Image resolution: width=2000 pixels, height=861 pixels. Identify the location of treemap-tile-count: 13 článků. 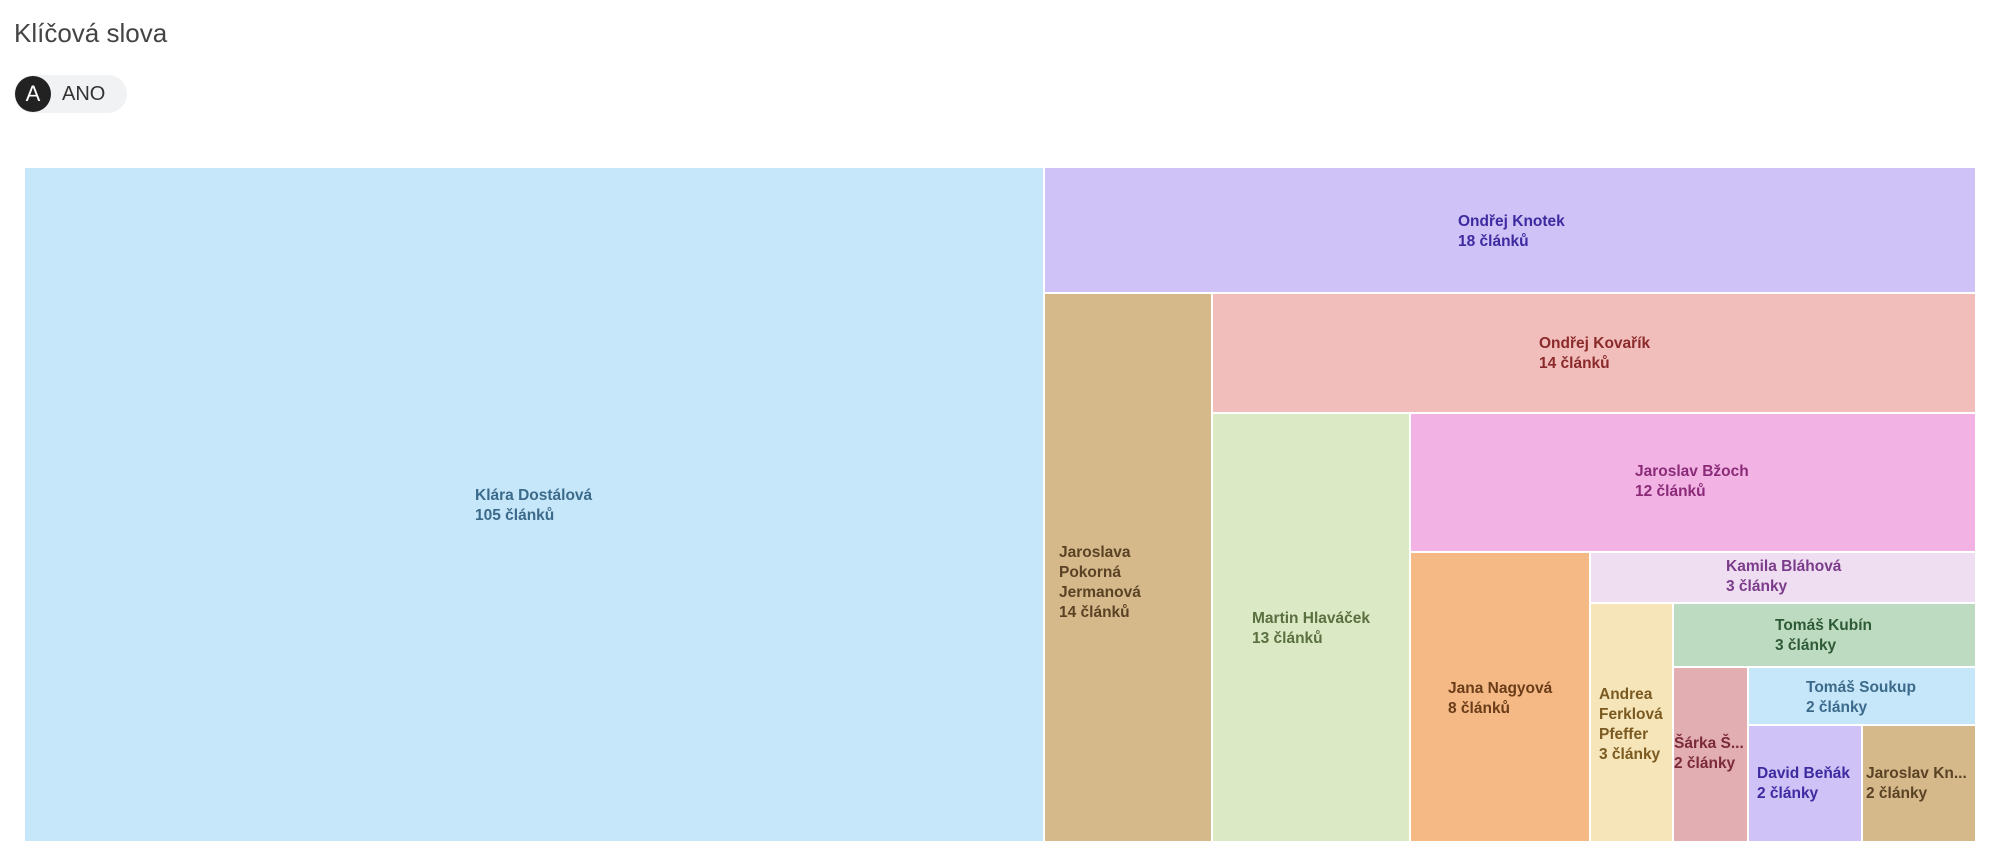
(1287, 638).